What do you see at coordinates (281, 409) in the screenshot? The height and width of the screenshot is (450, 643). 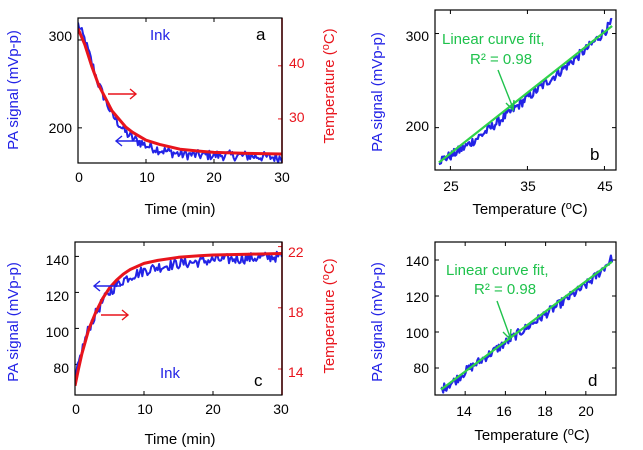 I see `panel-c-xtick: 30` at bounding box center [281, 409].